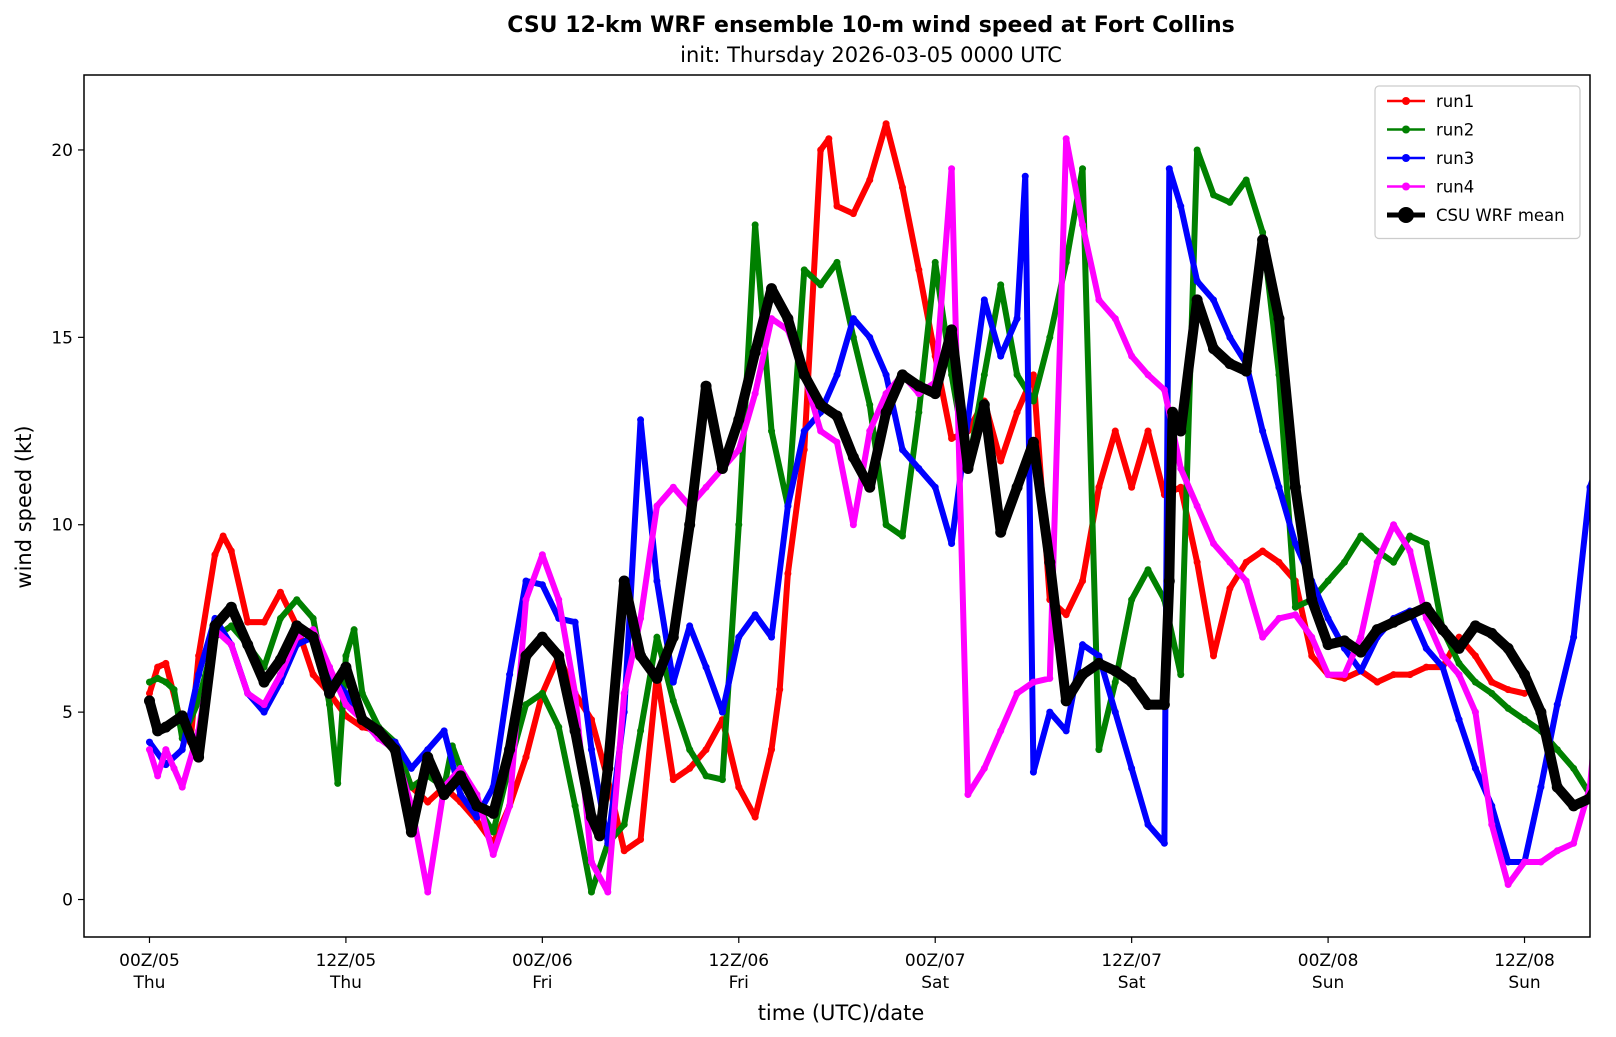 This screenshot has height=1037, width=1616. I want to click on legend-label: CSU WRF mean, so click(1500, 215).